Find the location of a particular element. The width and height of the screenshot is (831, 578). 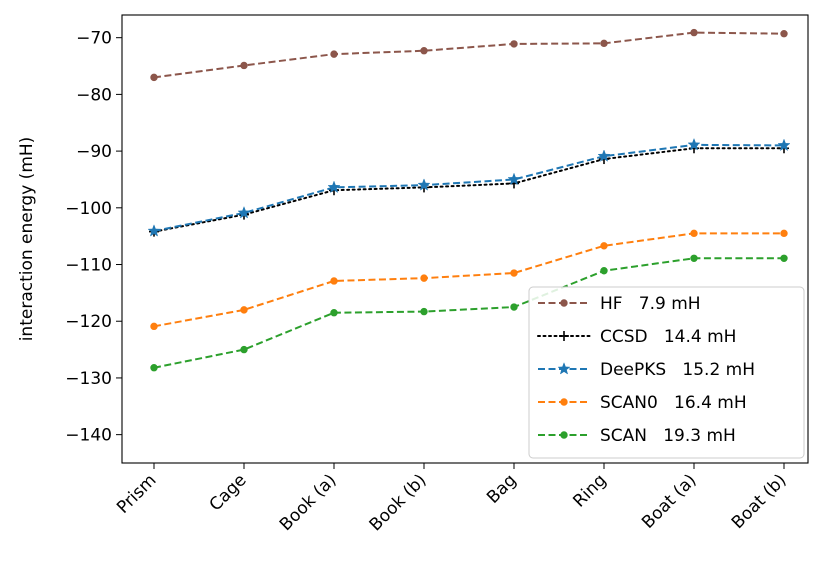

y-axis: −70 −80 −90 −100 −110 −120 −130 −140 is located at coordinates (93, 237).